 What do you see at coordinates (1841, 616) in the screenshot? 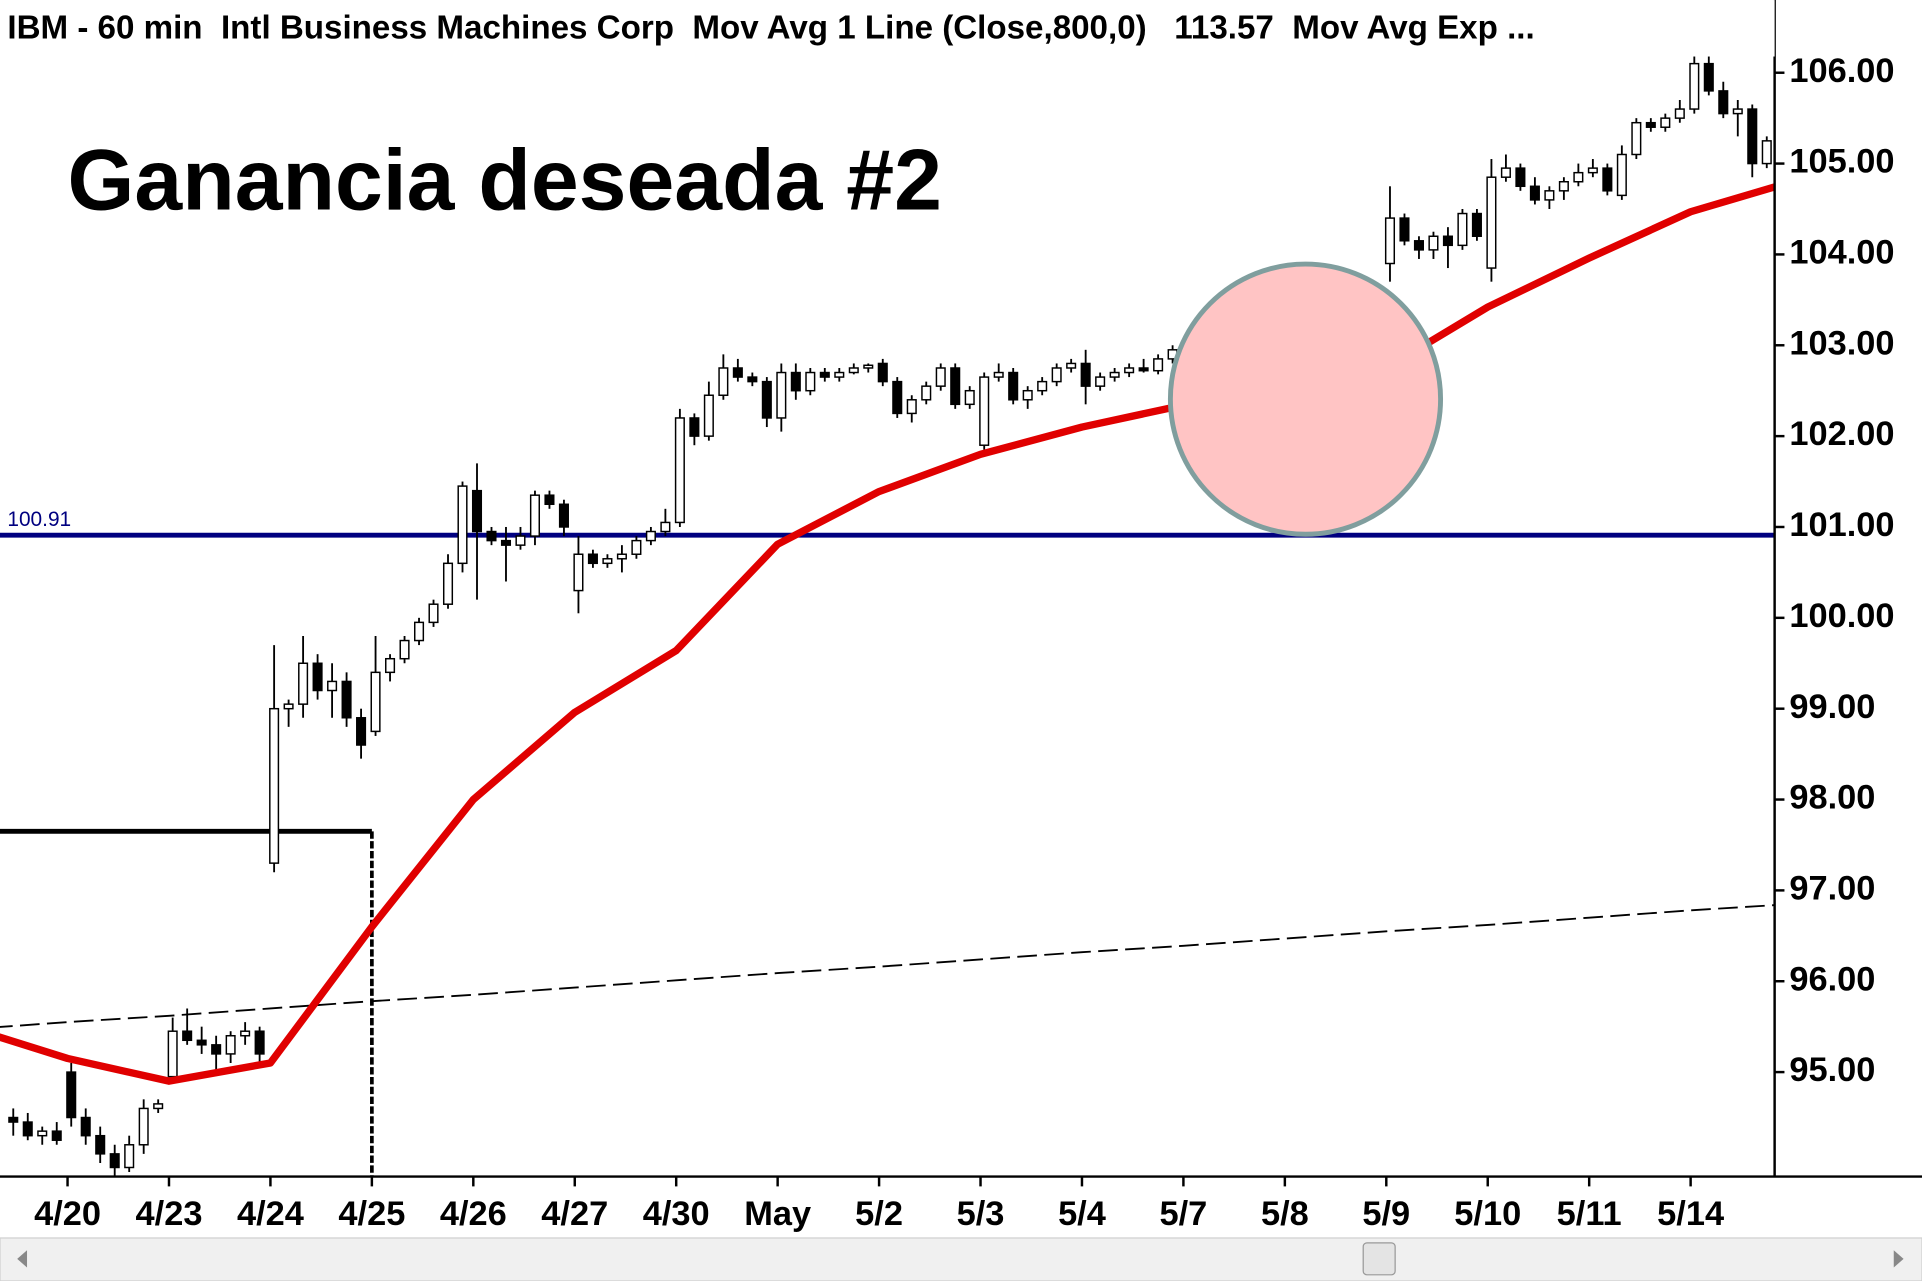
I see `y-tick-label: 100.00` at bounding box center [1841, 616].